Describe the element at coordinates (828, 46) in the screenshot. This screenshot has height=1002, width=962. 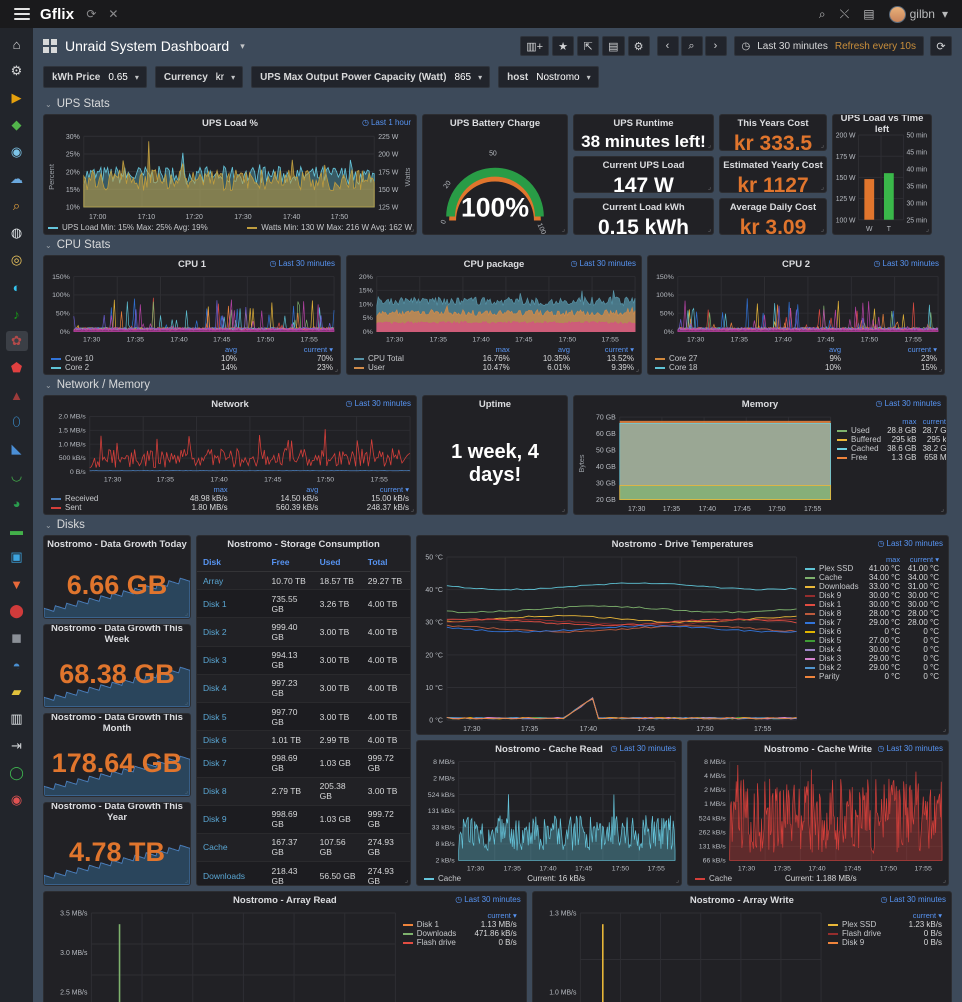
I see `time-range-picker: ◷ Last 30 minutes Refresh every 10s` at that location.